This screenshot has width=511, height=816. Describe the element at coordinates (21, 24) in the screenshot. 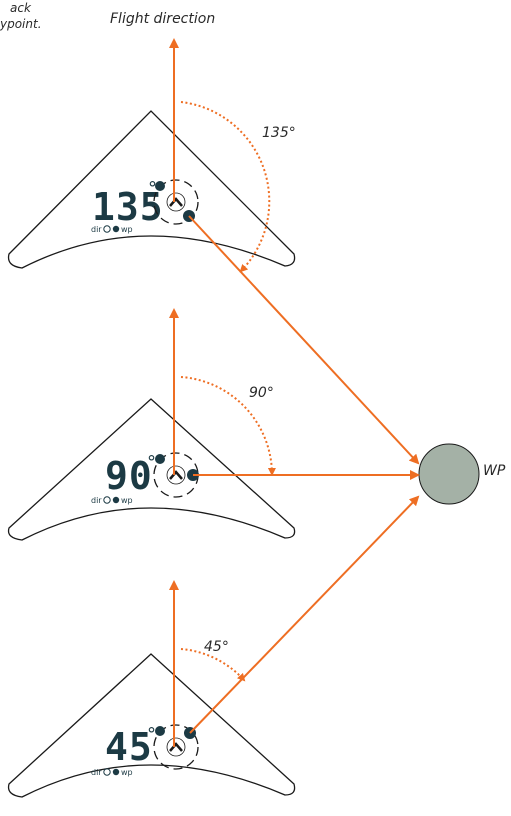

I see `partial-note-line2: ypoint.` at that location.